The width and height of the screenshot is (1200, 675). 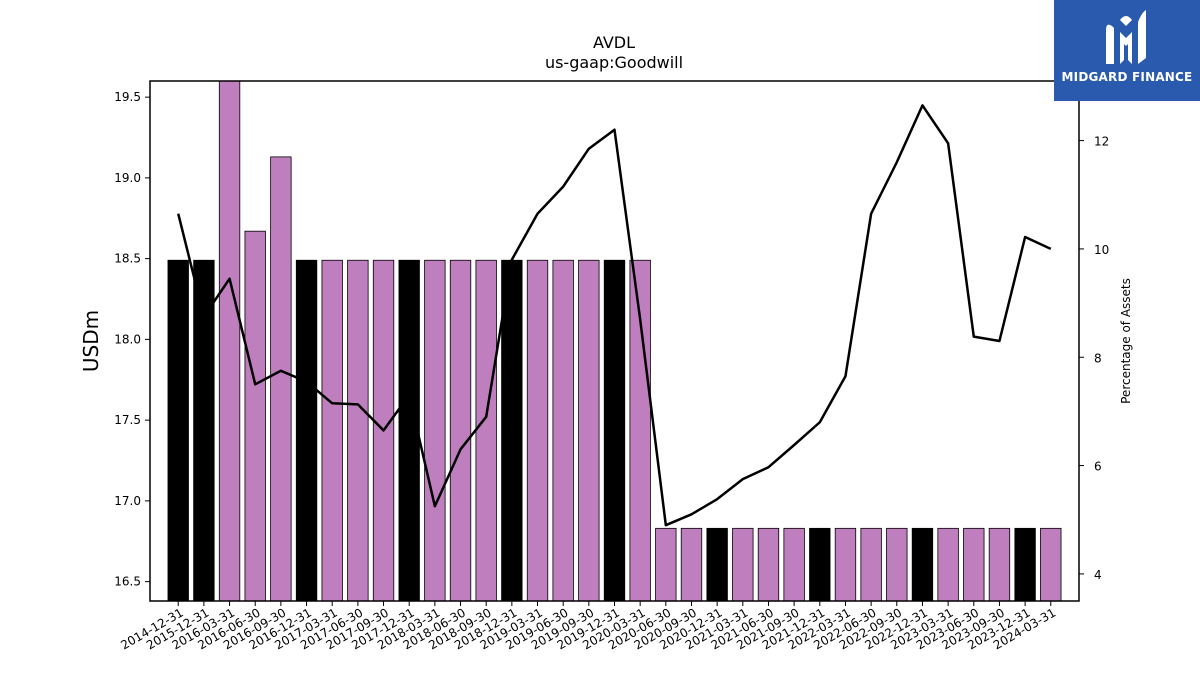 What do you see at coordinates (614, 62) in the screenshot?
I see `chart-subtitle: us-gaap:Goodwill` at bounding box center [614, 62].